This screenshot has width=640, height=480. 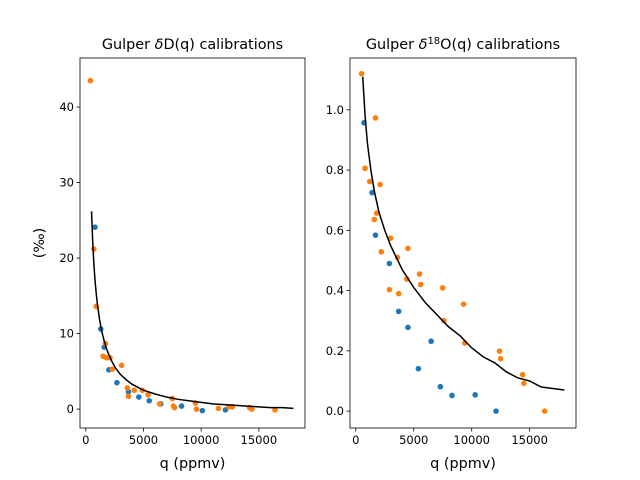 I want to click on y-tick-label: 40, so click(x=66, y=107).